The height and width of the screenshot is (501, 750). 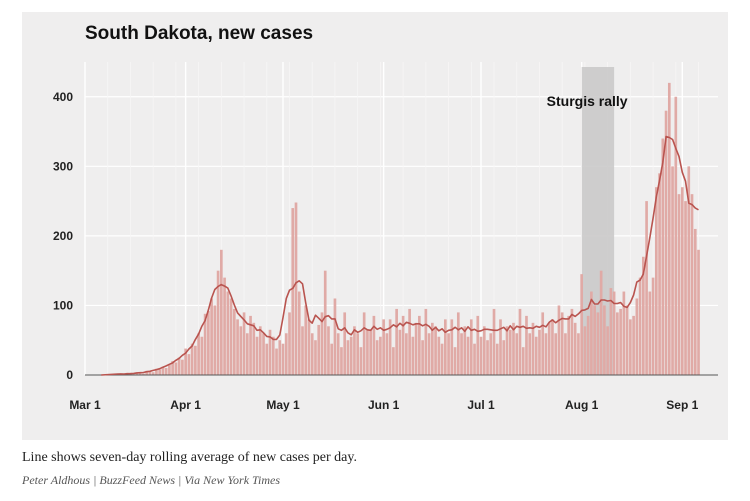 I want to click on x-tick-label: Aug 1, so click(x=582, y=405).